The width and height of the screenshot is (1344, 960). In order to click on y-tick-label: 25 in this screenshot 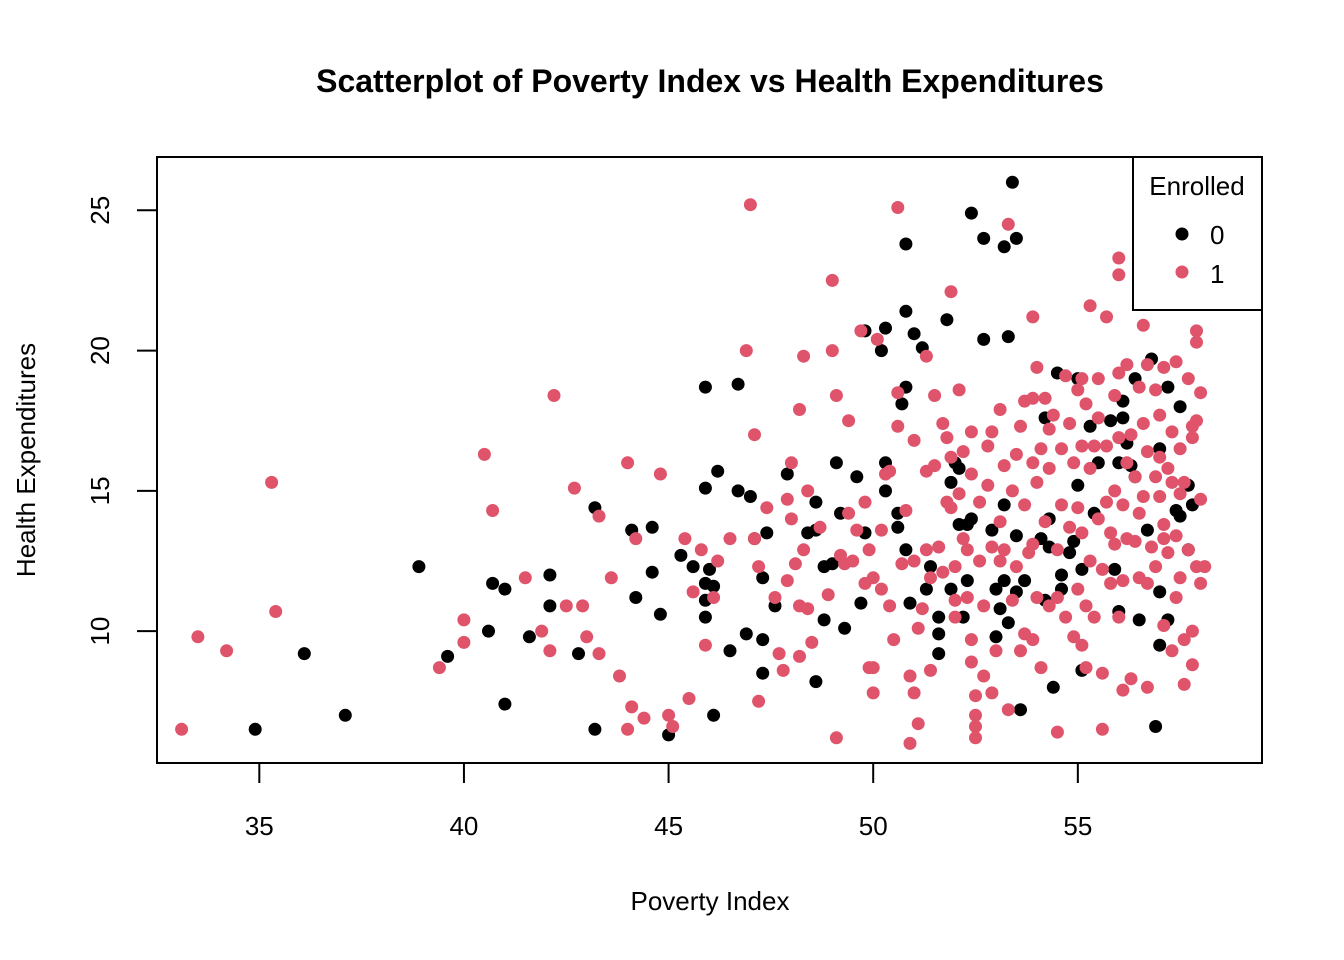, I will do `click(100, 210)`.